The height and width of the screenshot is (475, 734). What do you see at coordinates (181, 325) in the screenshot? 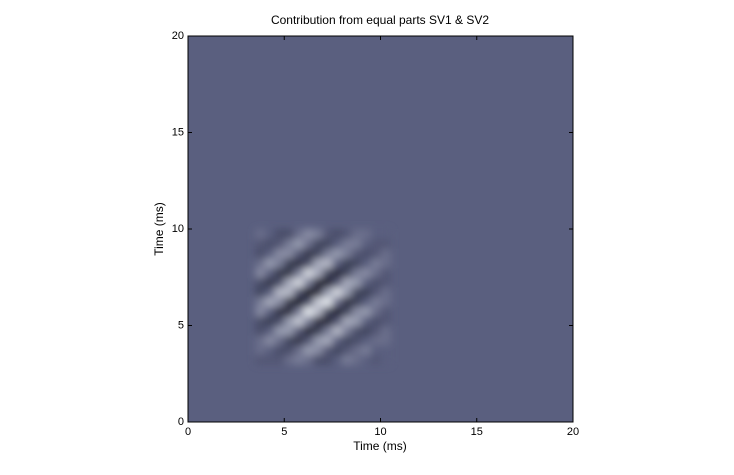
I see `y-tick-label: 5` at bounding box center [181, 325].